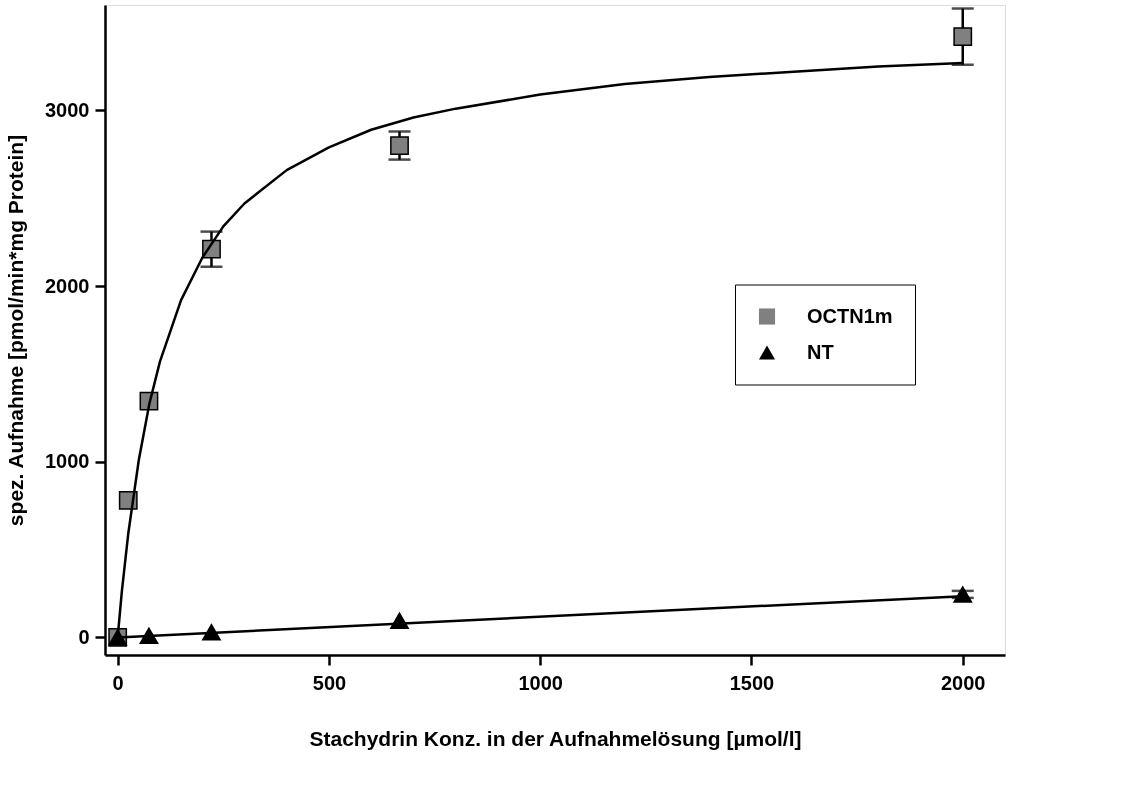 The height and width of the screenshot is (812, 1125). I want to click on x-tick-label: 2000, so click(963, 682).